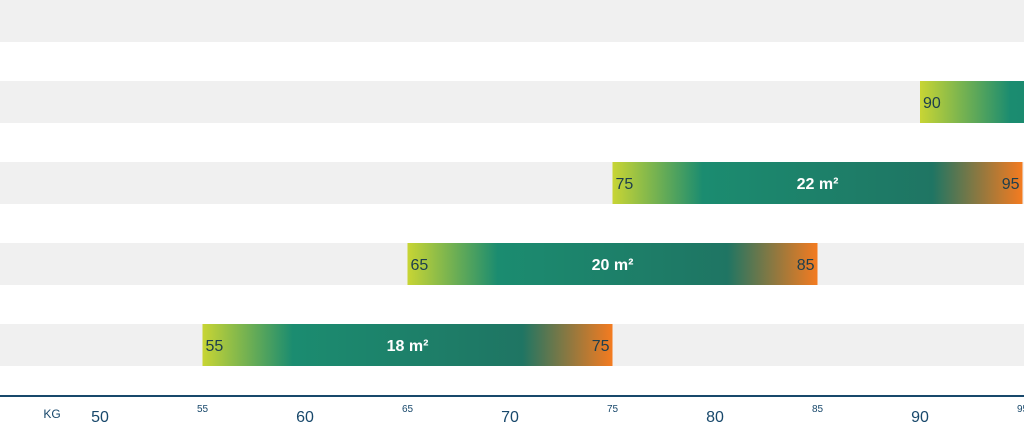 This screenshot has height=424, width=1024. What do you see at coordinates (806, 265) in the screenshot?
I see `range-end-label: 85` at bounding box center [806, 265].